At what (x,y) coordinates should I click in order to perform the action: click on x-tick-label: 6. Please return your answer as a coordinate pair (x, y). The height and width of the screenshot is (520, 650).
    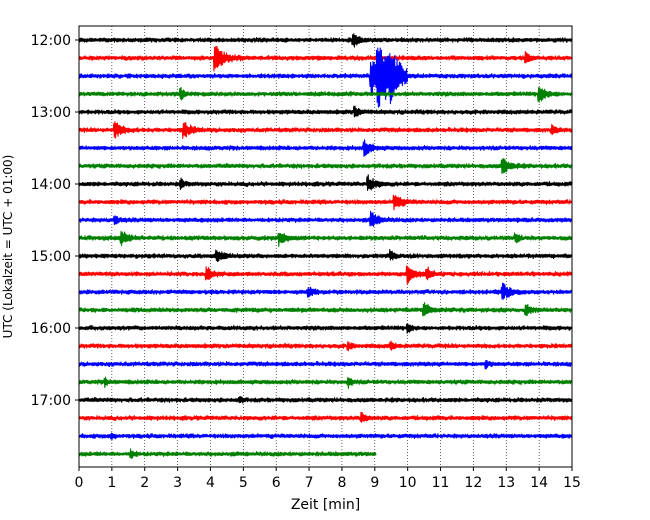
    Looking at the image, I should click on (276, 483).